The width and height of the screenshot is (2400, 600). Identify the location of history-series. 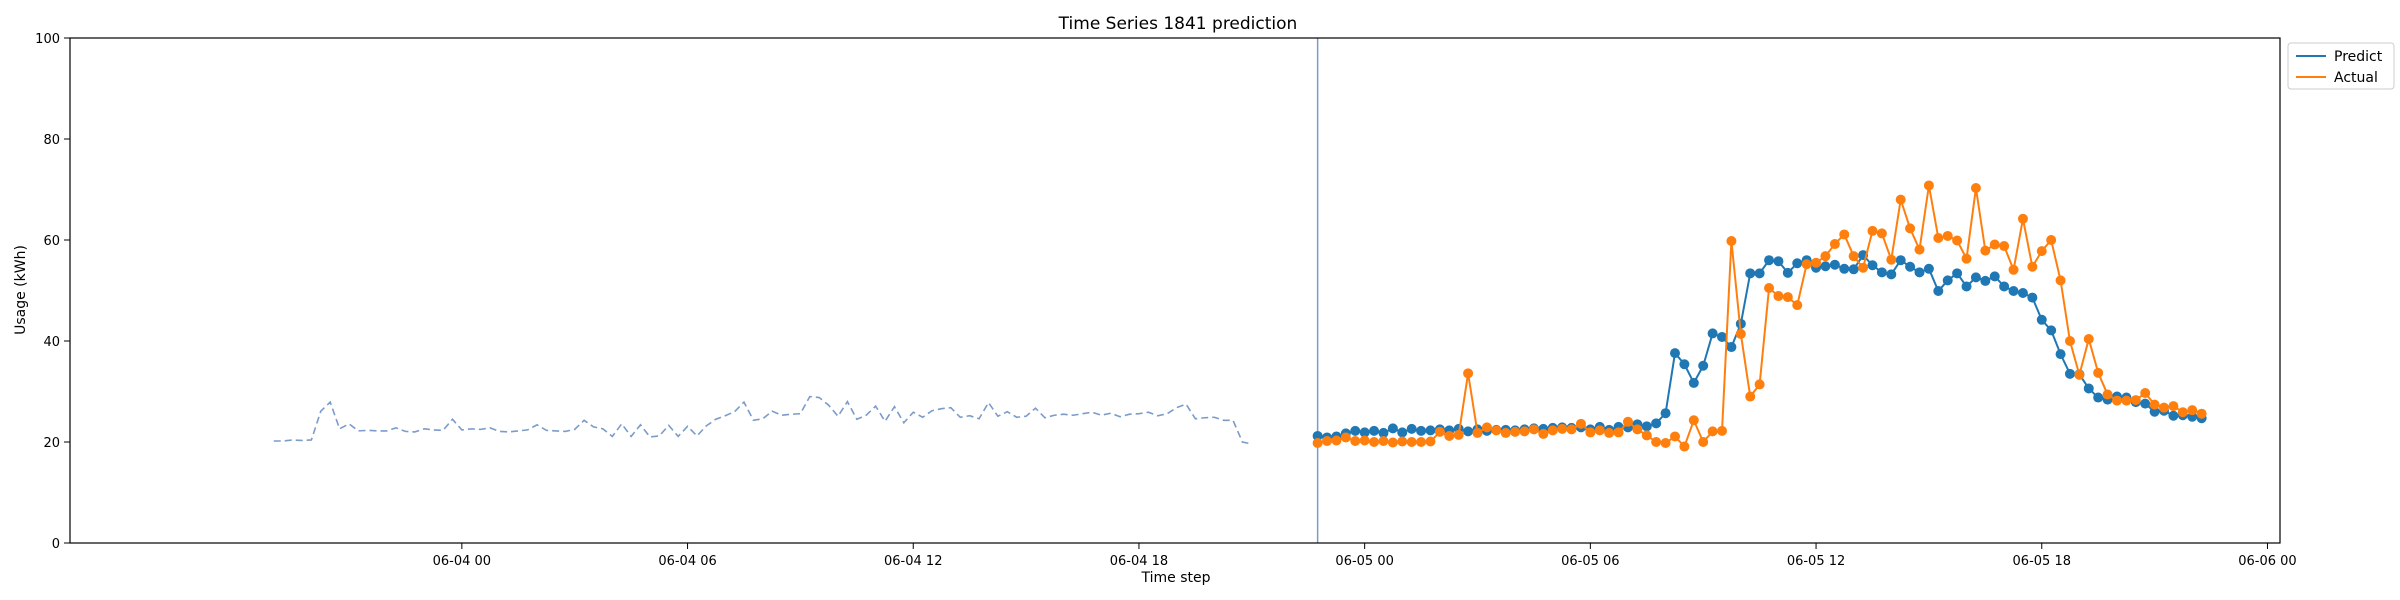
(762, 420).